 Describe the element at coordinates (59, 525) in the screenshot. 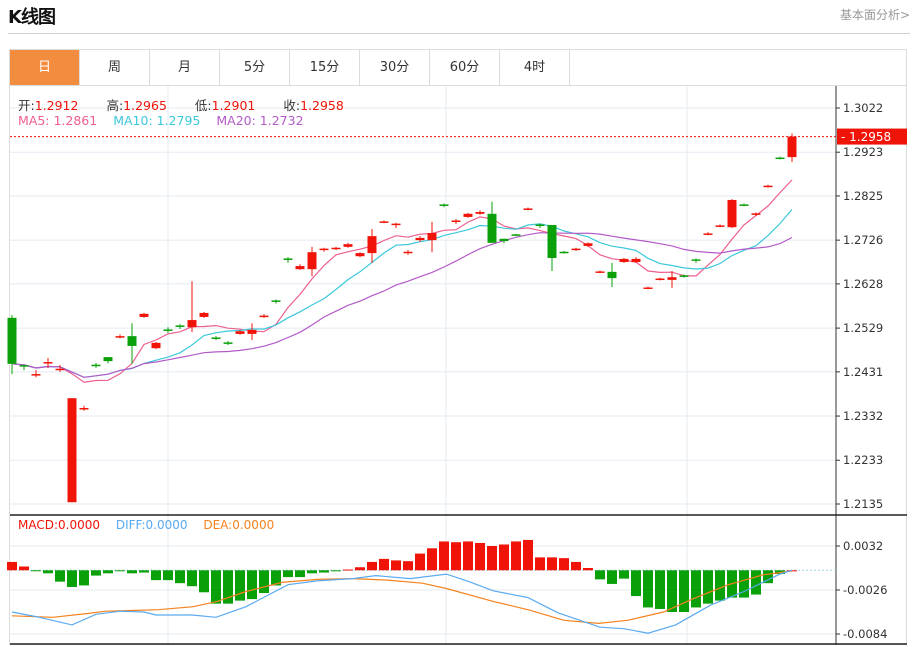

I see `macd-value: MACD:0.0000` at that location.